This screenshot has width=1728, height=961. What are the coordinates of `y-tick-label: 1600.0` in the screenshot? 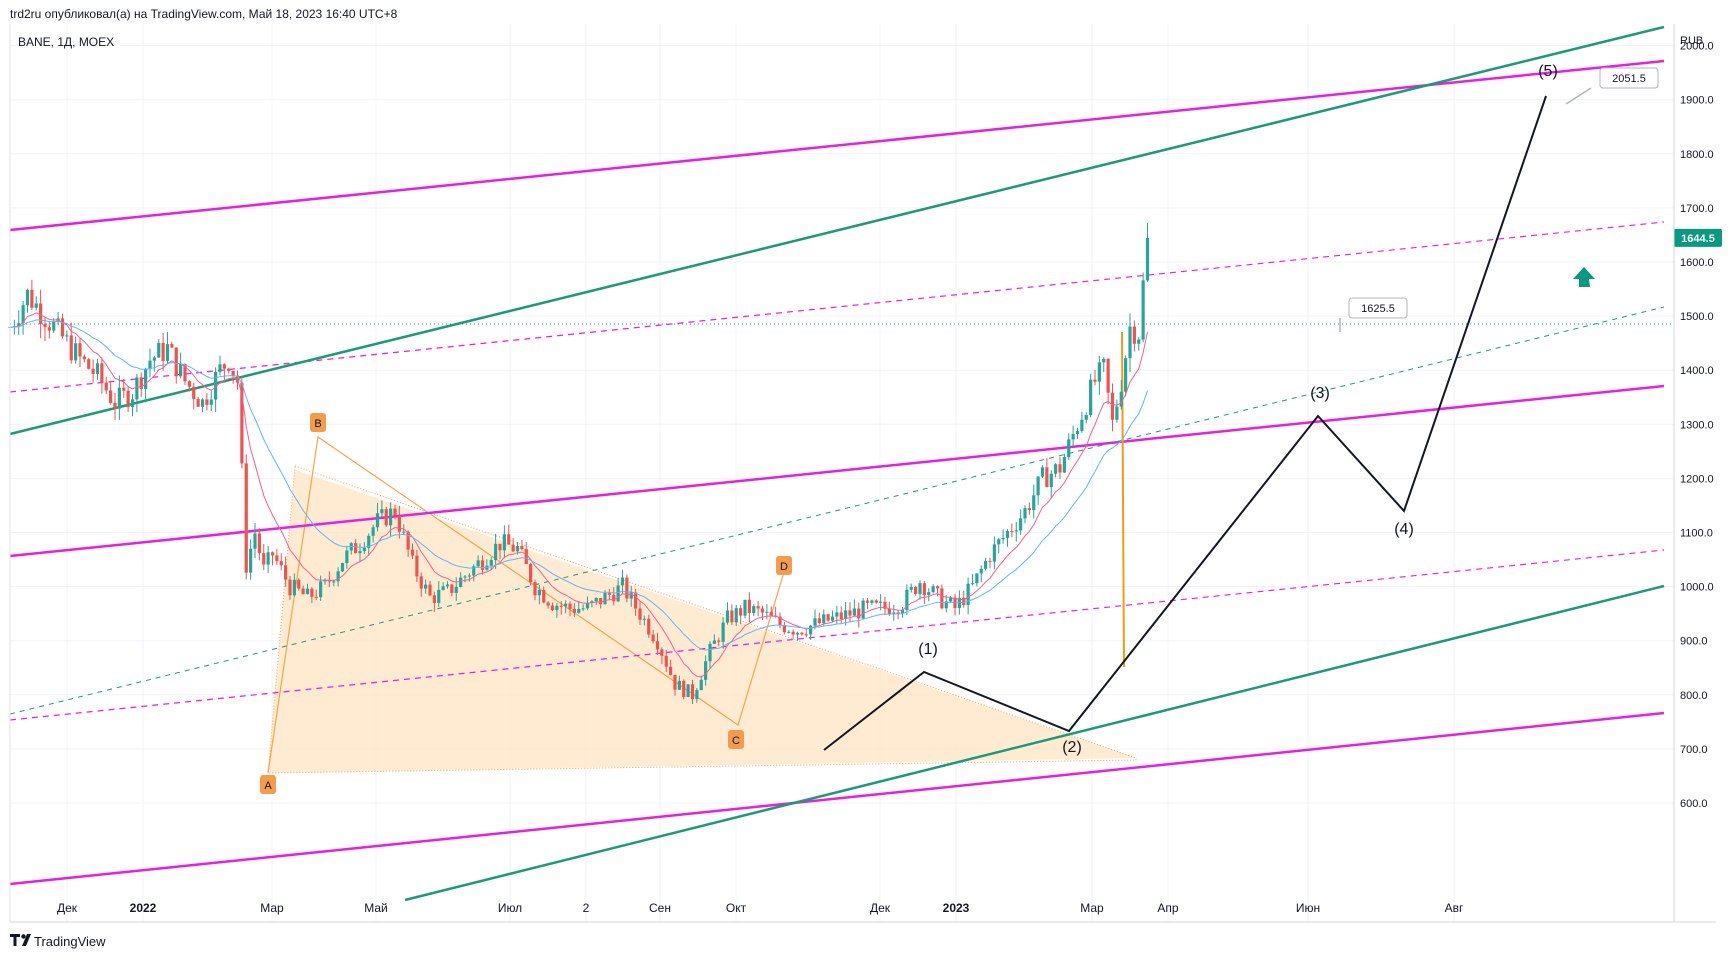 It's located at (1697, 263).